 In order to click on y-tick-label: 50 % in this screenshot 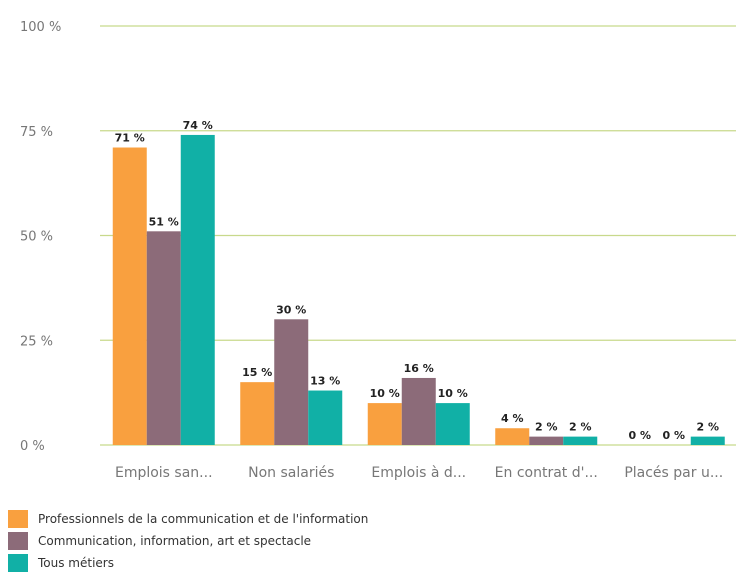, I will do `click(36, 237)`.